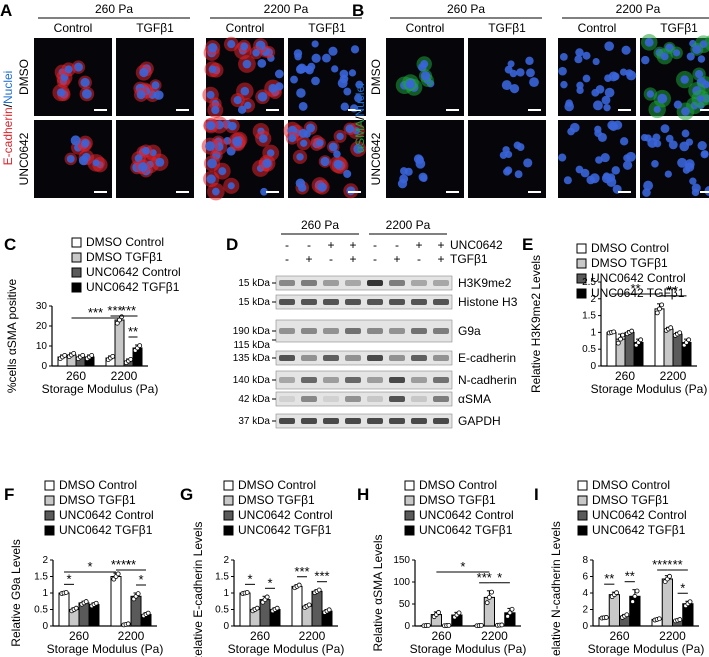 The width and height of the screenshot is (709, 657). Describe the element at coordinates (358, 10) in the screenshot. I see `panel-letter: B` at that location.